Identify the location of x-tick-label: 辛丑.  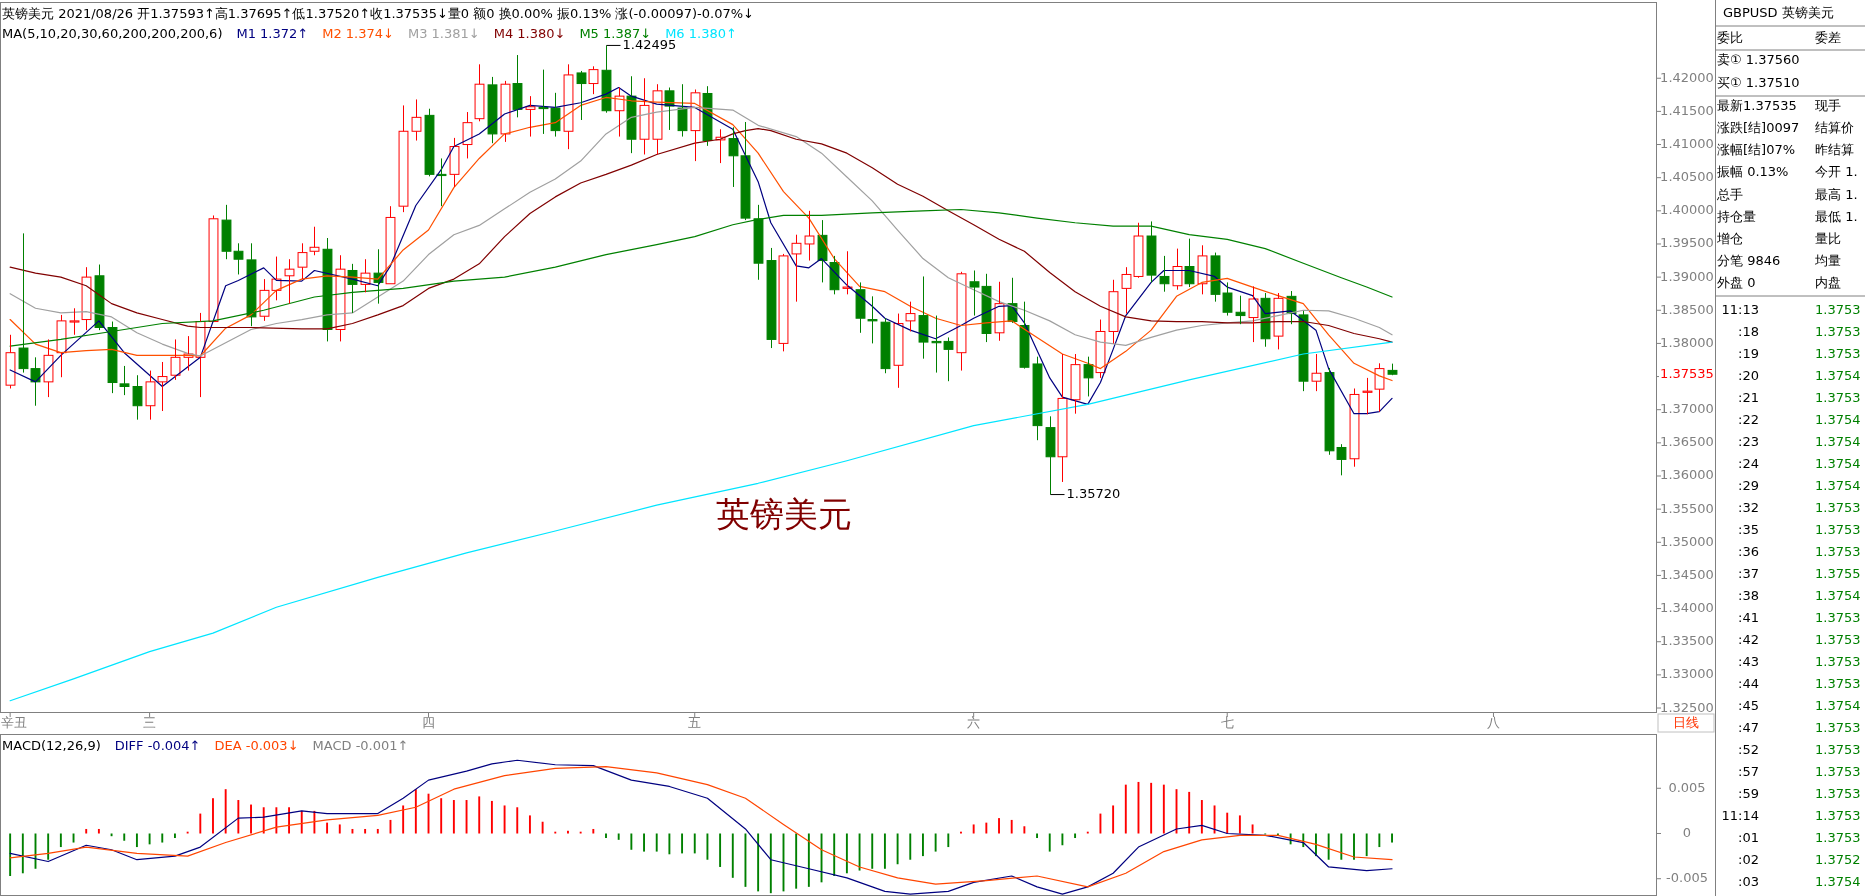
(14, 722).